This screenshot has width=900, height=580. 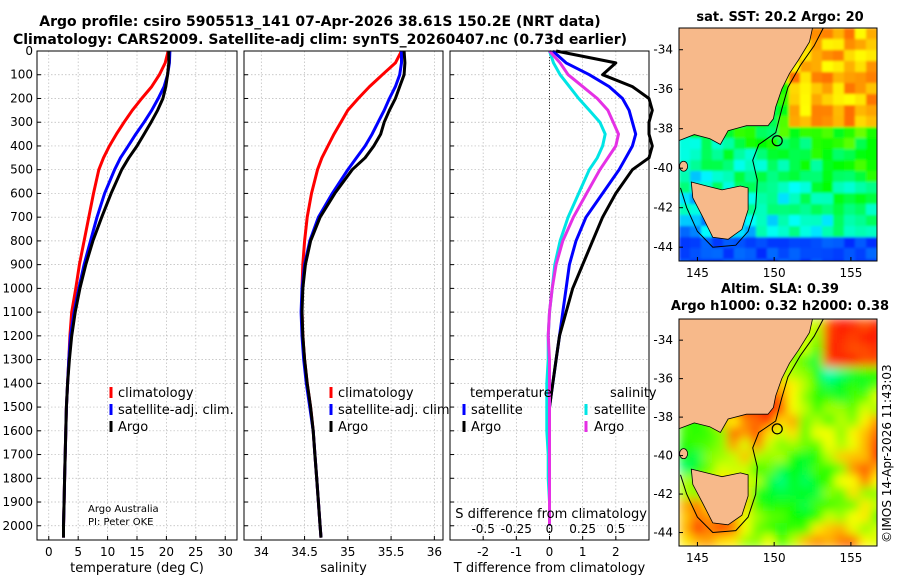 What do you see at coordinates (684, 166) in the screenshot?
I see `king-island` at bounding box center [684, 166].